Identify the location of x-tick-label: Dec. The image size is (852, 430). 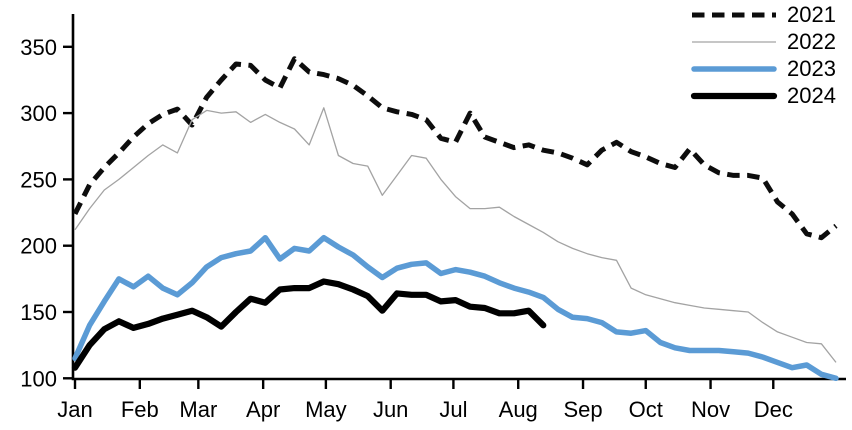
(773, 409).